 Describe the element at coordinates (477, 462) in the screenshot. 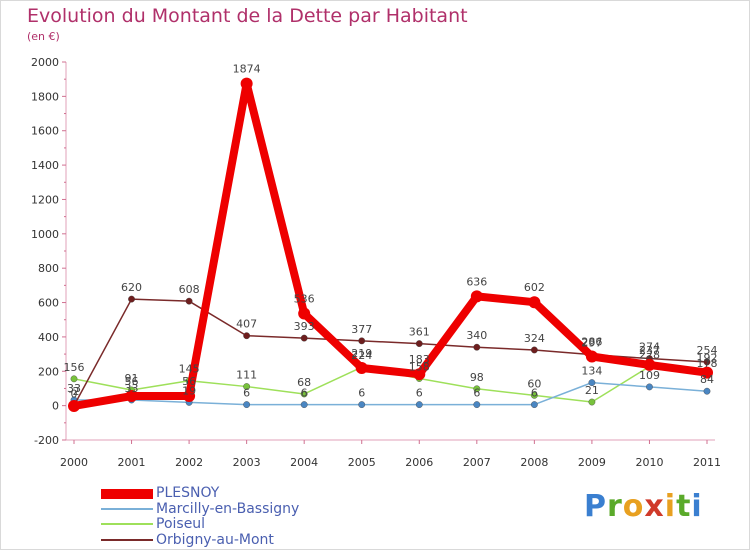

I see `x-tick-label: 2007` at that location.